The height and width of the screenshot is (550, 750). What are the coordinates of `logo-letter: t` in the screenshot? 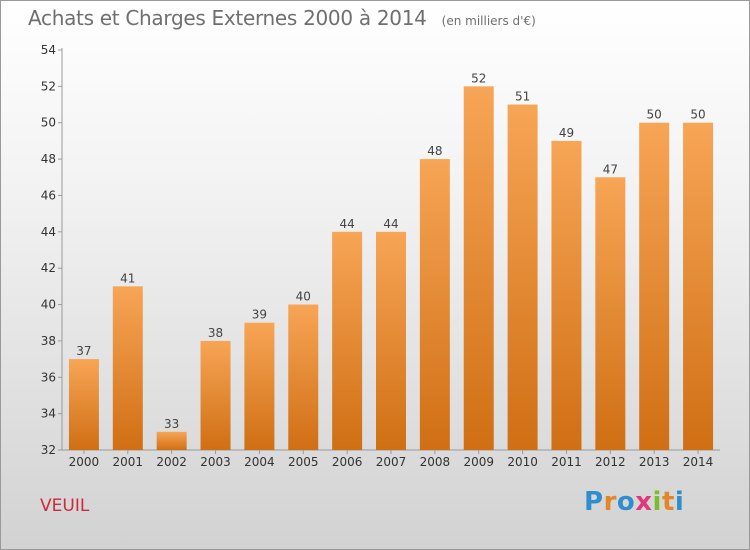 It's located at (668, 502).